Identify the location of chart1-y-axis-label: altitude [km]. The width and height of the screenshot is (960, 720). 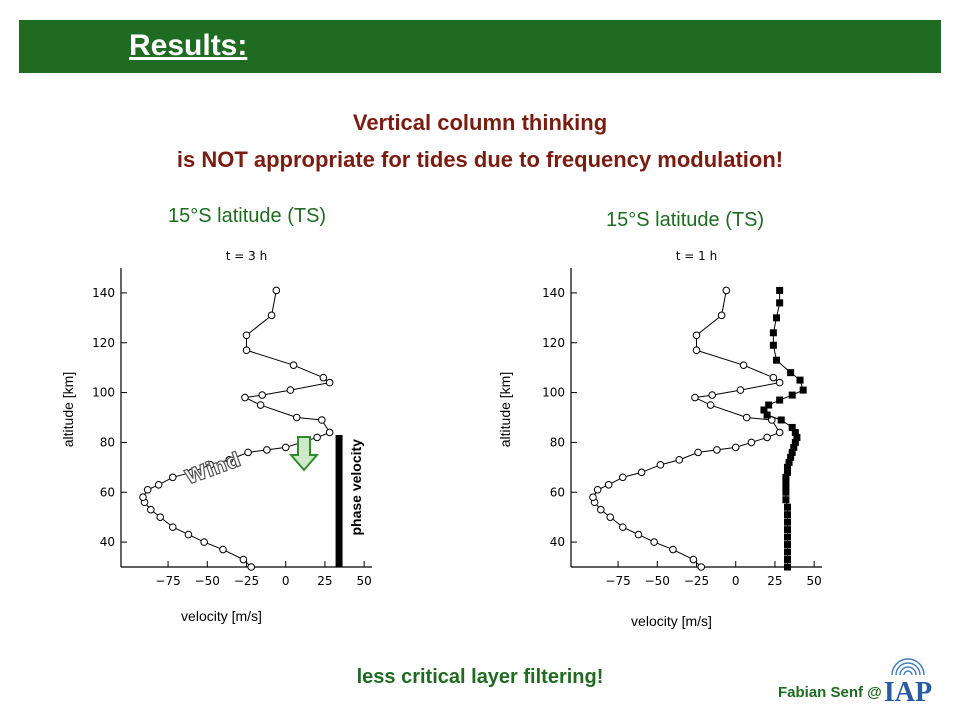
(68, 409).